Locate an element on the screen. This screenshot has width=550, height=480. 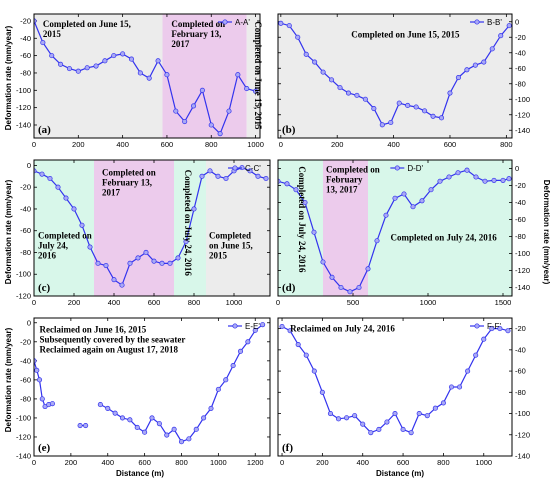
plot-frame is located at coordinates (152, 228).